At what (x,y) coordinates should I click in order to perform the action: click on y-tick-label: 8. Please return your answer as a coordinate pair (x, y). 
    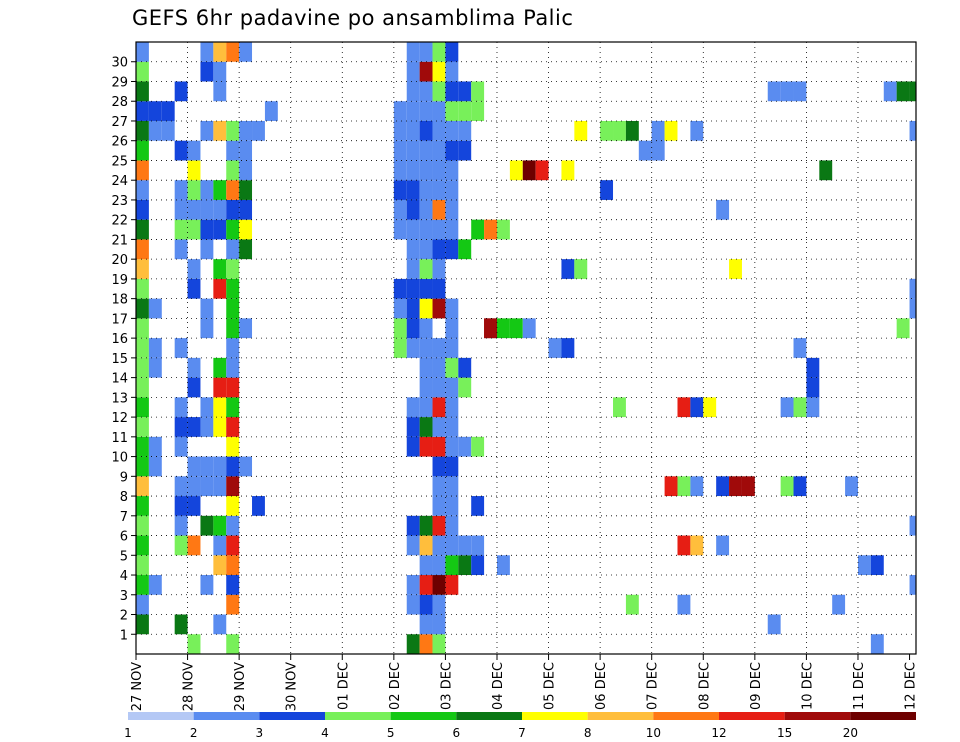
    Looking at the image, I should click on (124, 497).